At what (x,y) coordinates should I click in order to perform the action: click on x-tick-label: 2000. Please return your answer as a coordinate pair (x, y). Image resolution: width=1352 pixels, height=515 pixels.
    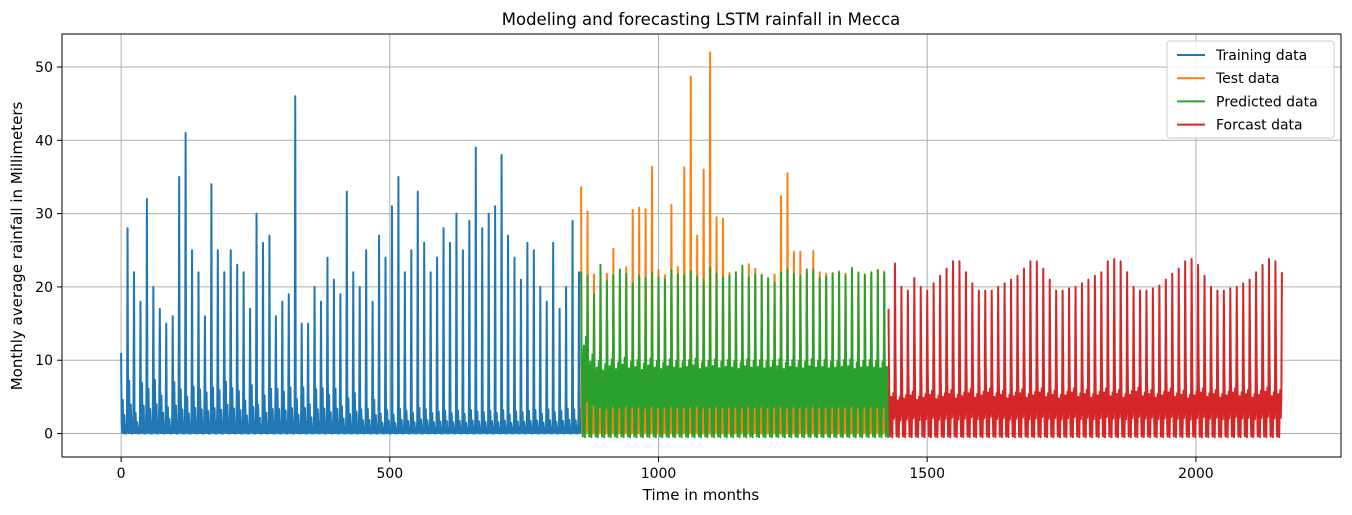
    Looking at the image, I should click on (1196, 474).